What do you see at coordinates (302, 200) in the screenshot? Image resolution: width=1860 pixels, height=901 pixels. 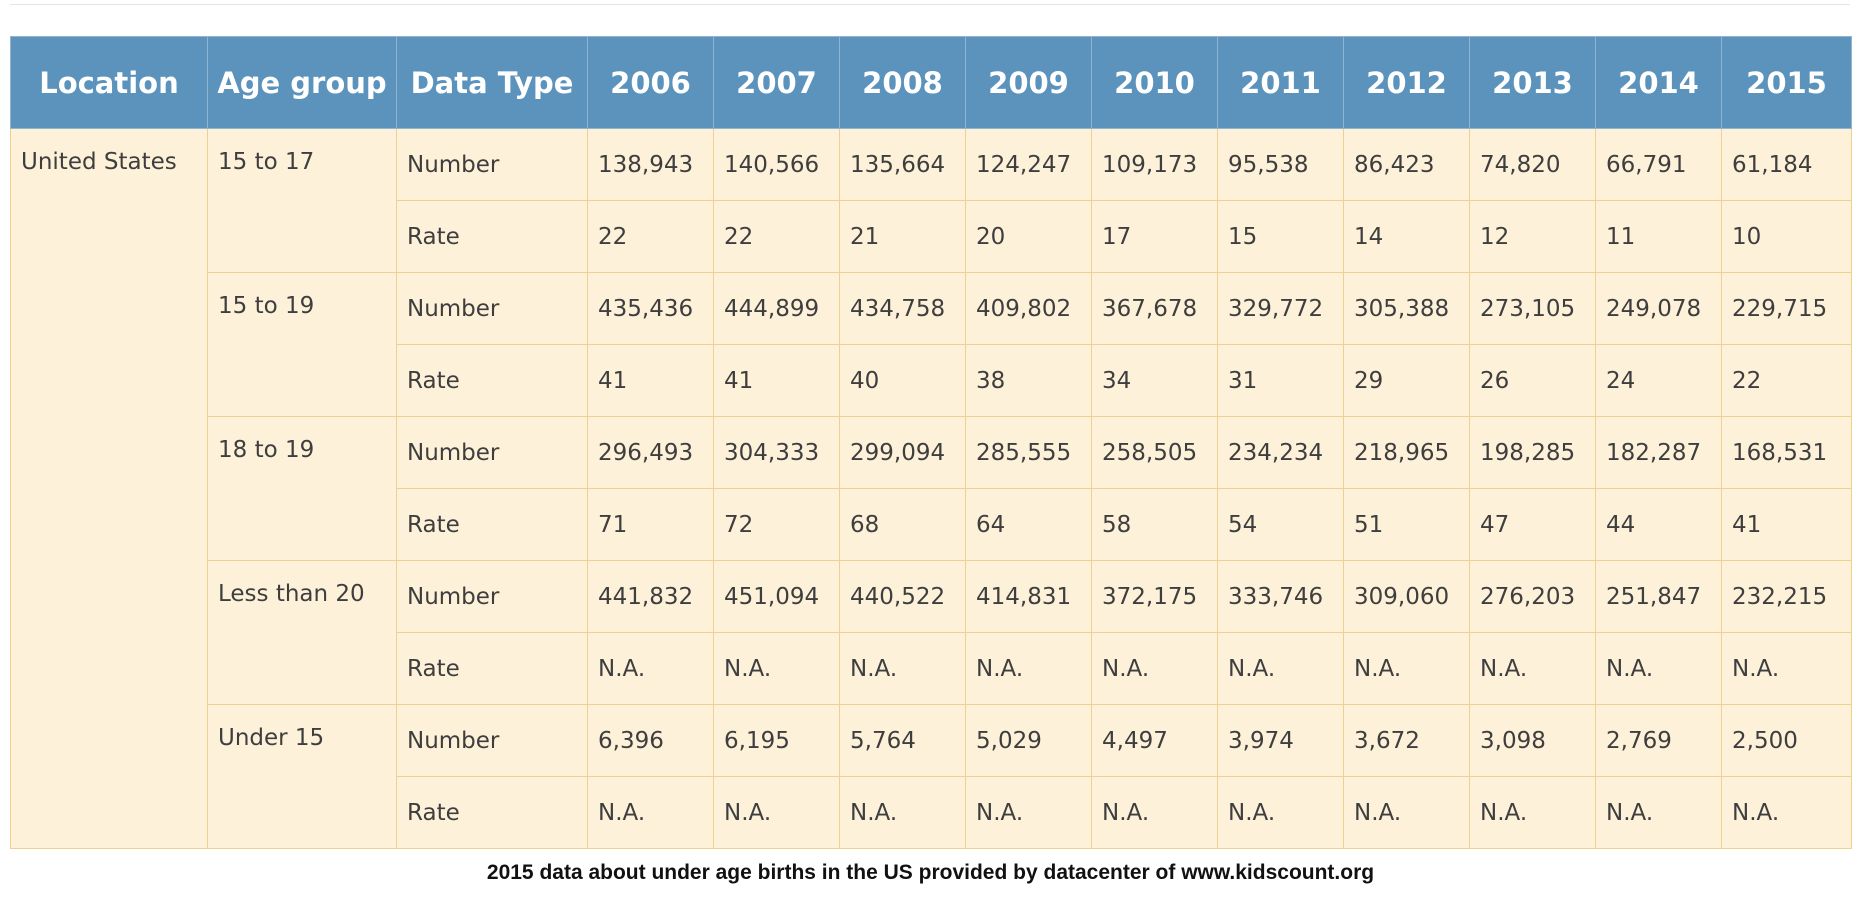 I see `age-group-cell: 15 to 17` at bounding box center [302, 200].